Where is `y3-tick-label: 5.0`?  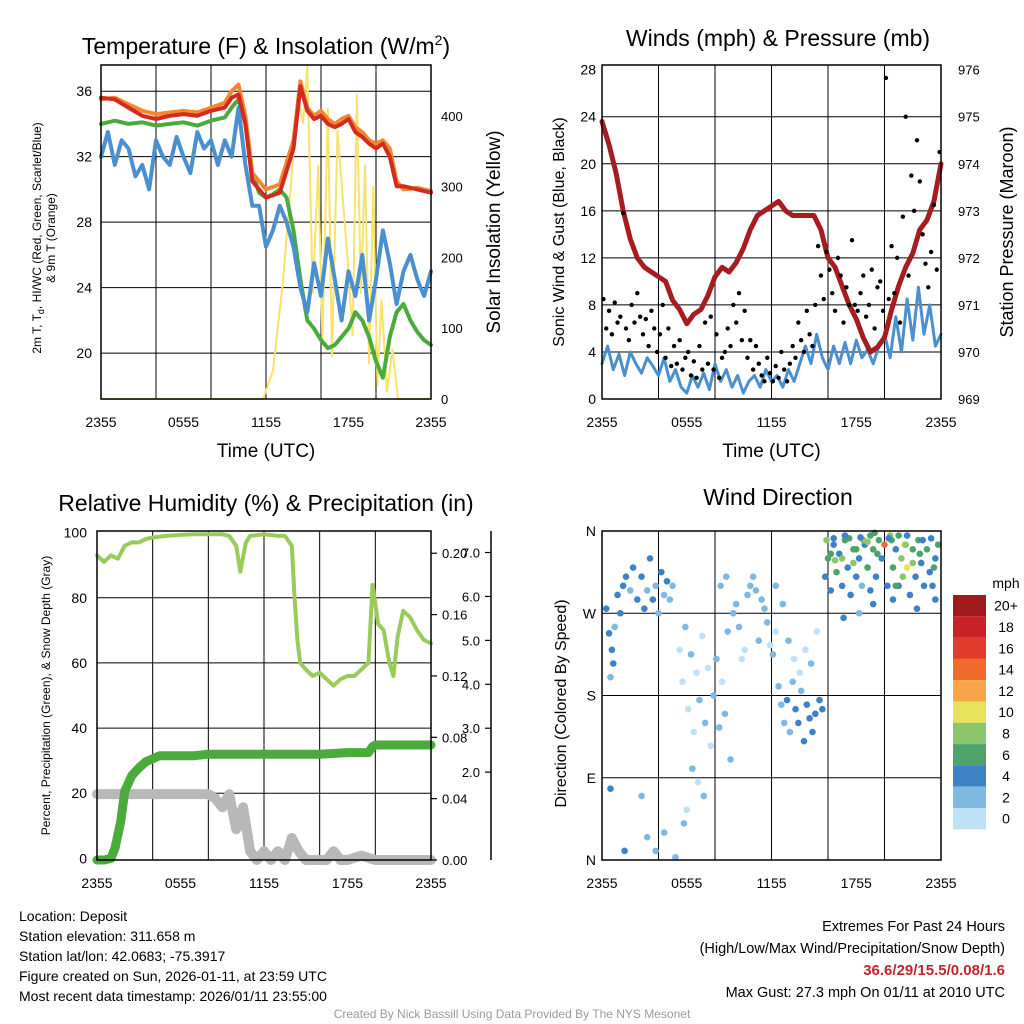
y3-tick-label: 5.0 is located at coordinates (471, 640).